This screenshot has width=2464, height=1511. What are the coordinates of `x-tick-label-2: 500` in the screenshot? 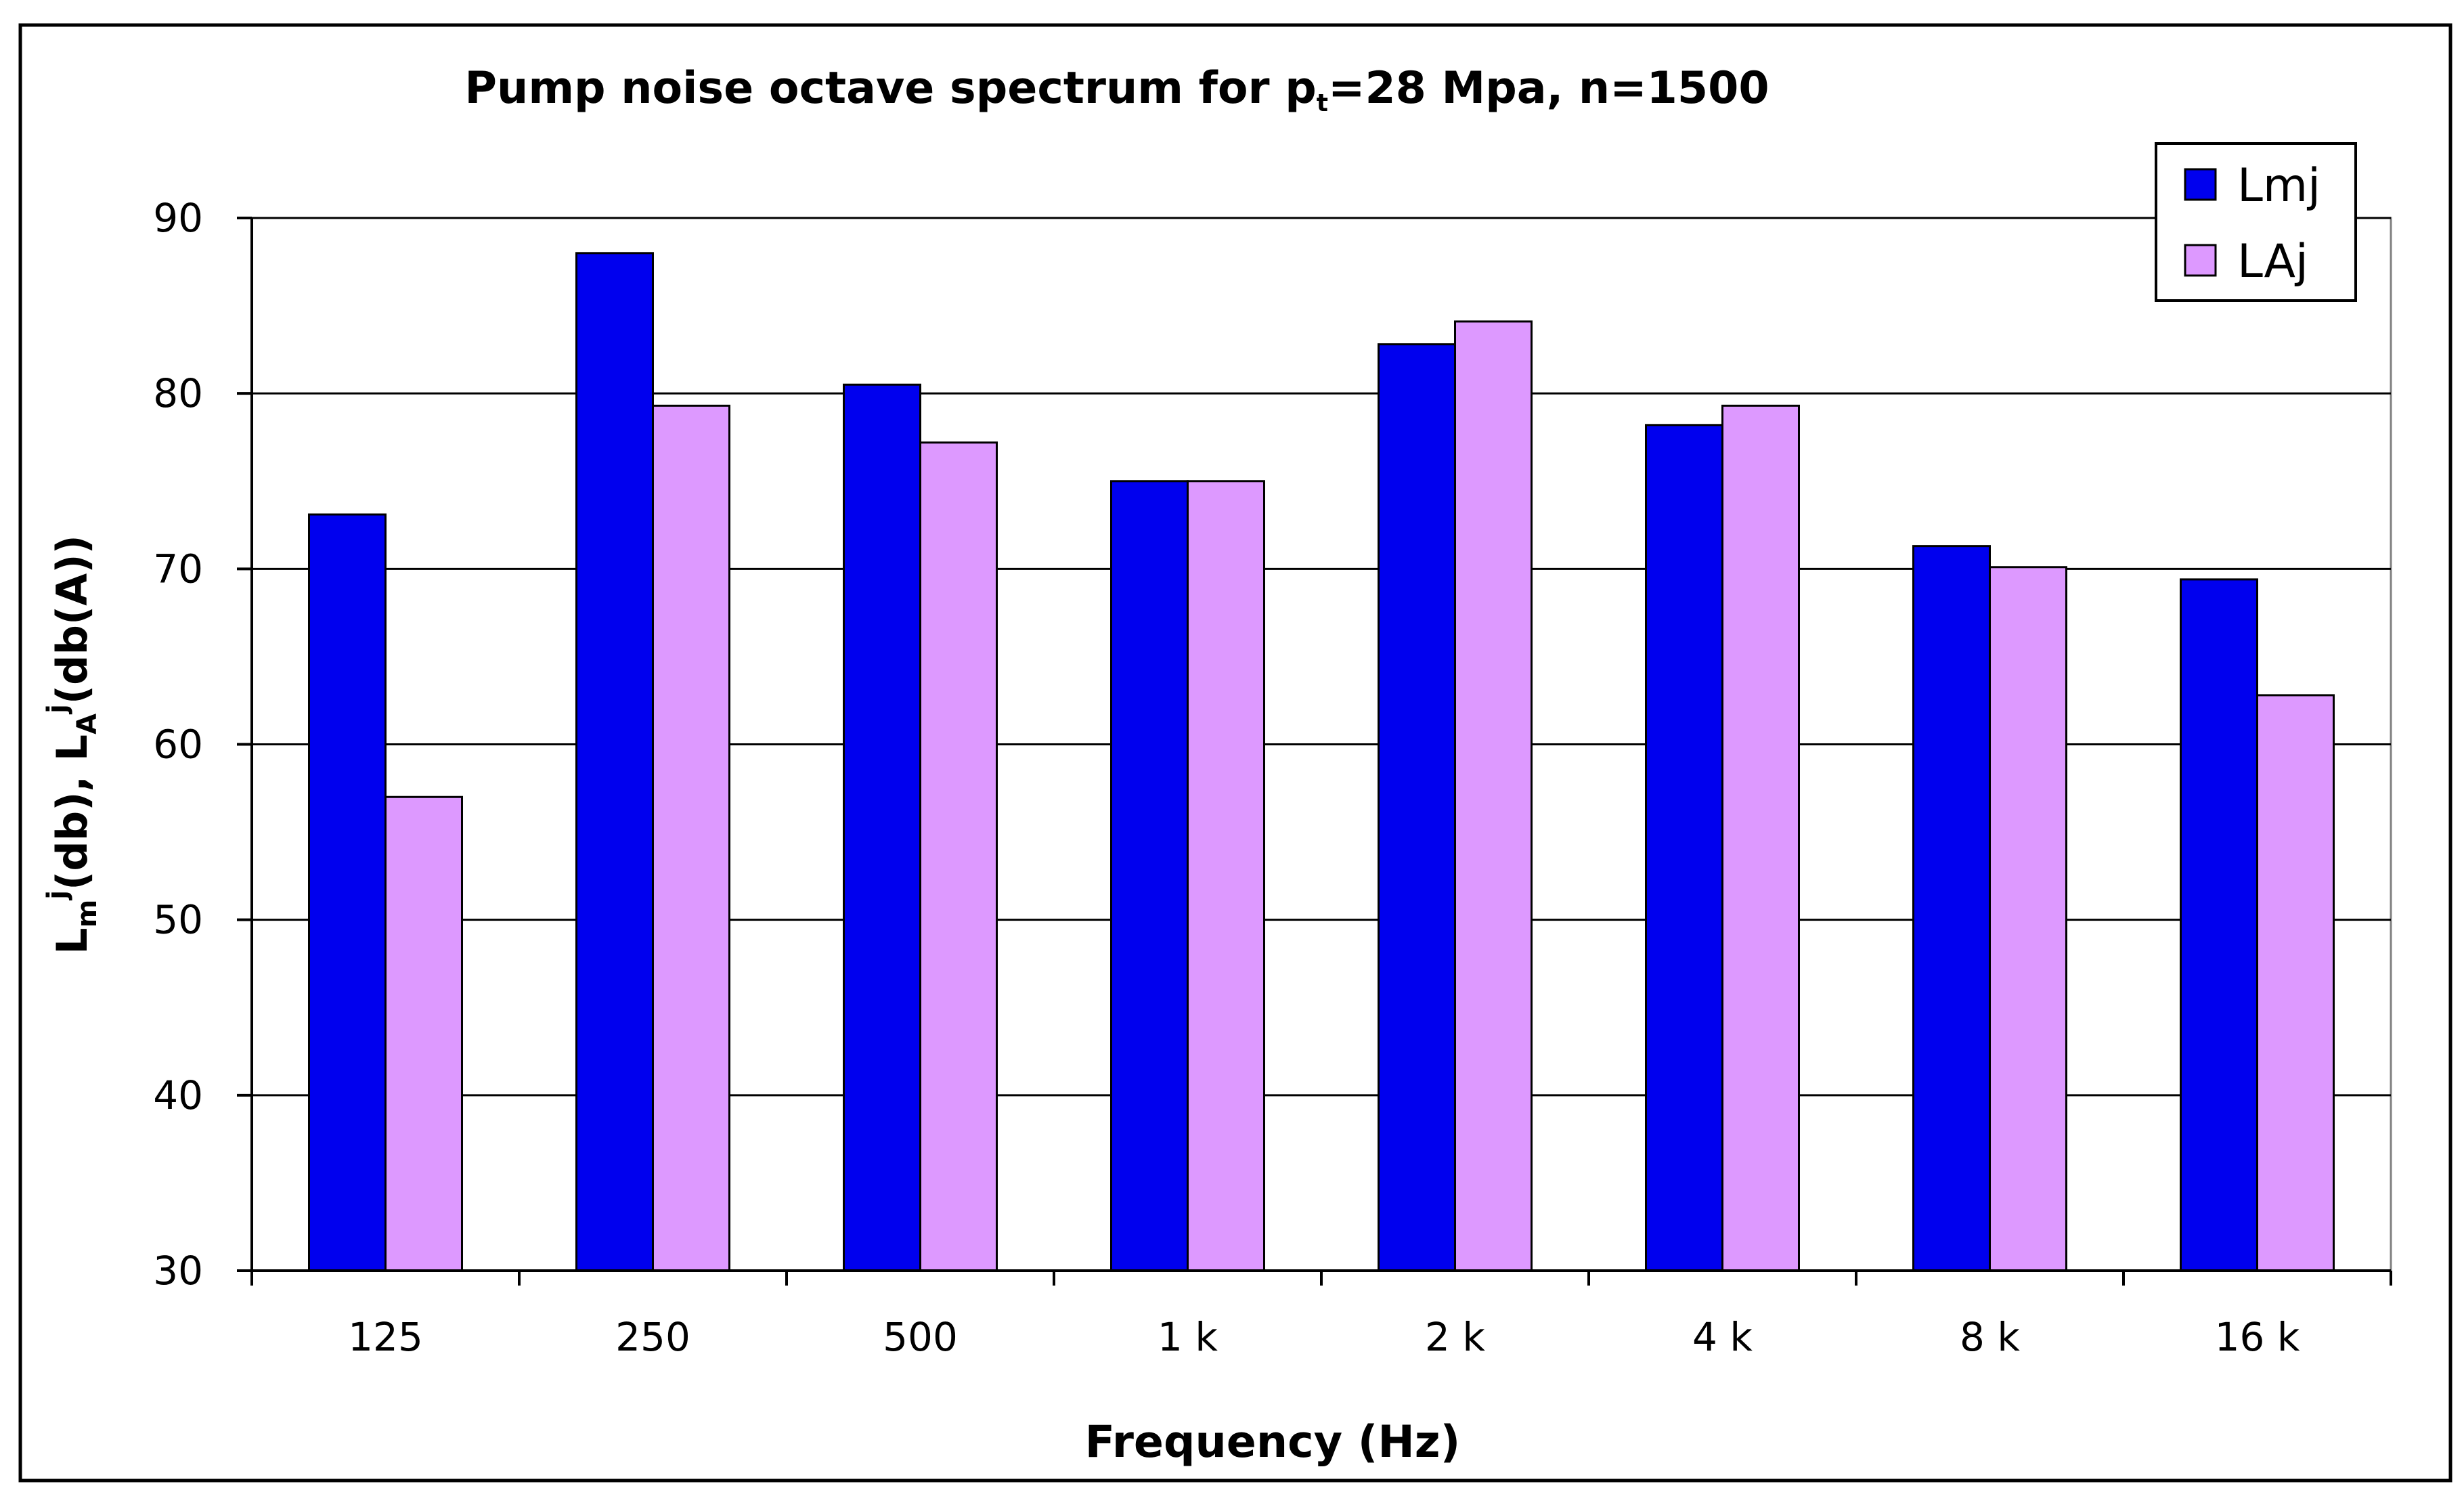 It's located at (921, 1337).